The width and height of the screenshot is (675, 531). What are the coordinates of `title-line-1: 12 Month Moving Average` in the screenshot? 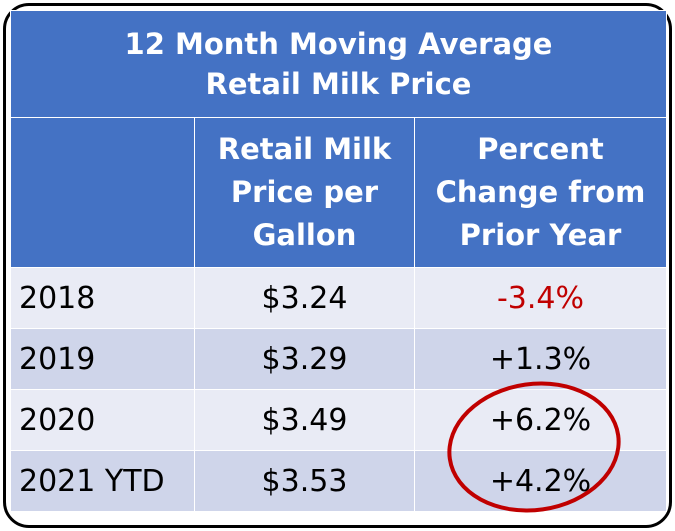 It's located at (338, 44).